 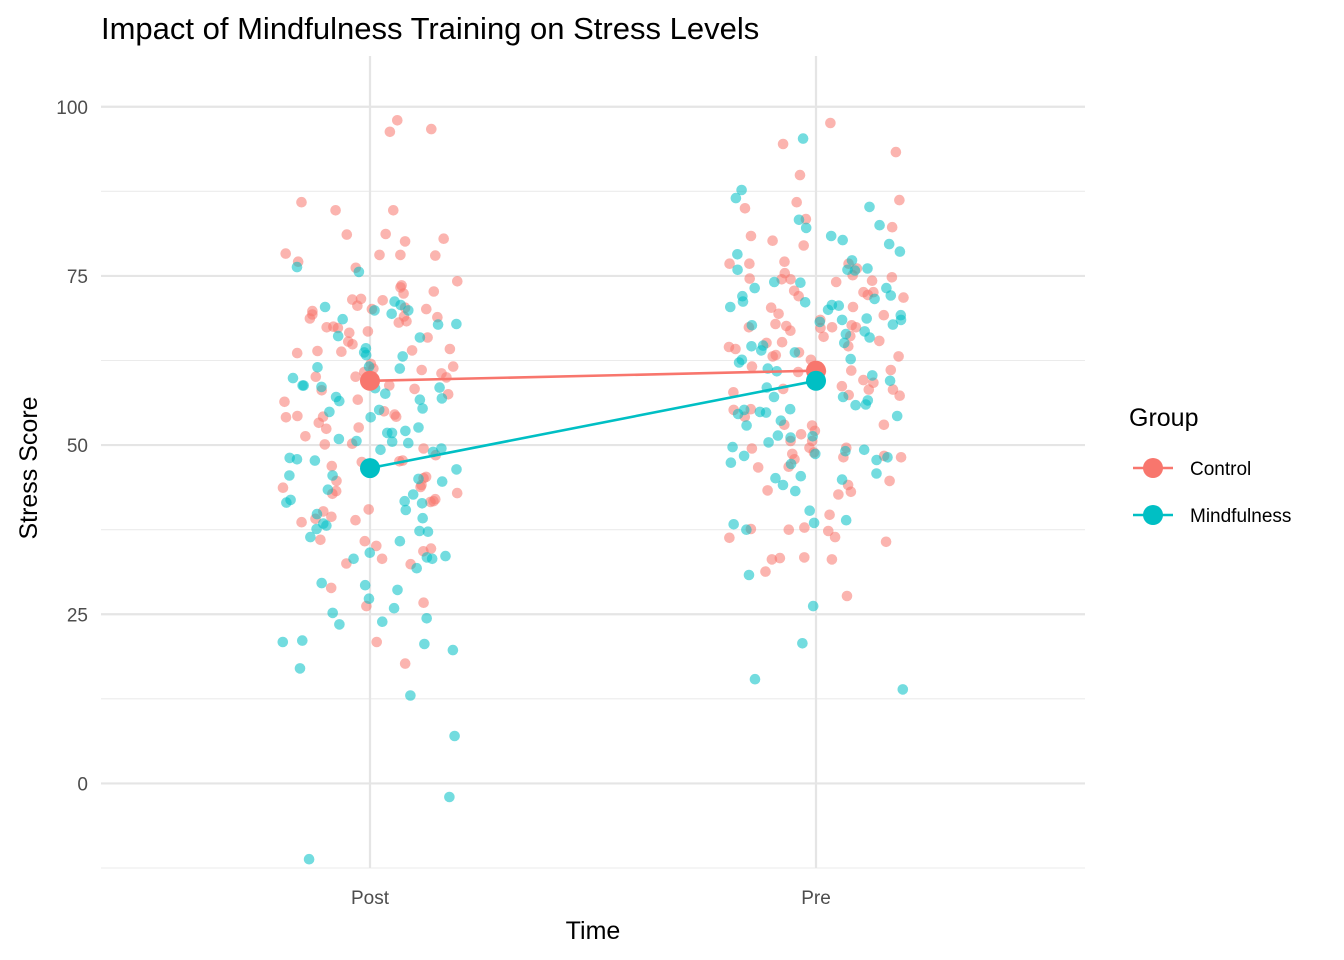 I want to click on mean-point-control, so click(x=370, y=380).